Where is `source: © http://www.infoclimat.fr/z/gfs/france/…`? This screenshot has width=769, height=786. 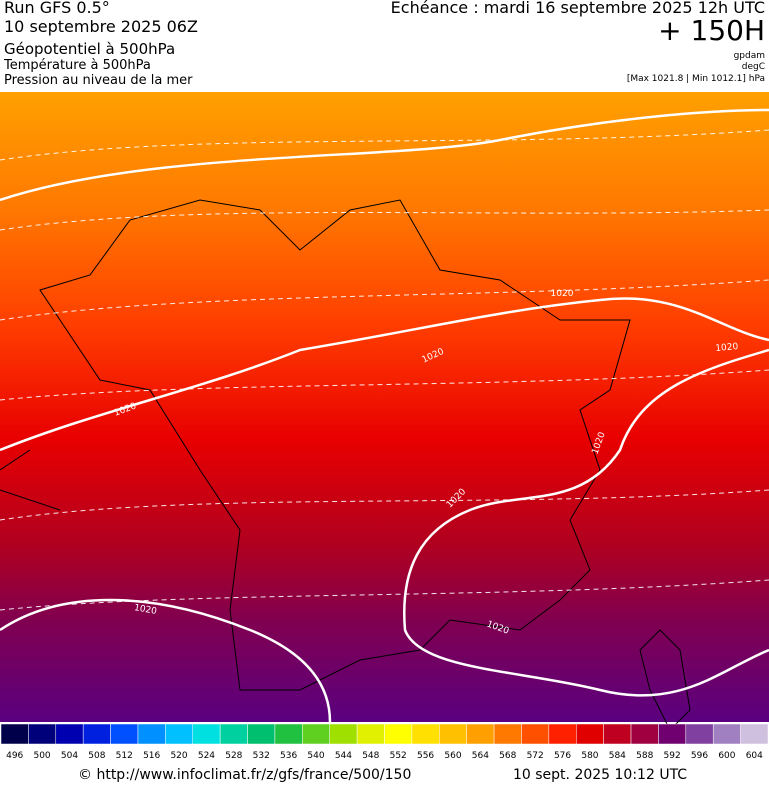
source: © http://www.infoclimat.fr/z/gfs/france/… is located at coordinates (245, 775).